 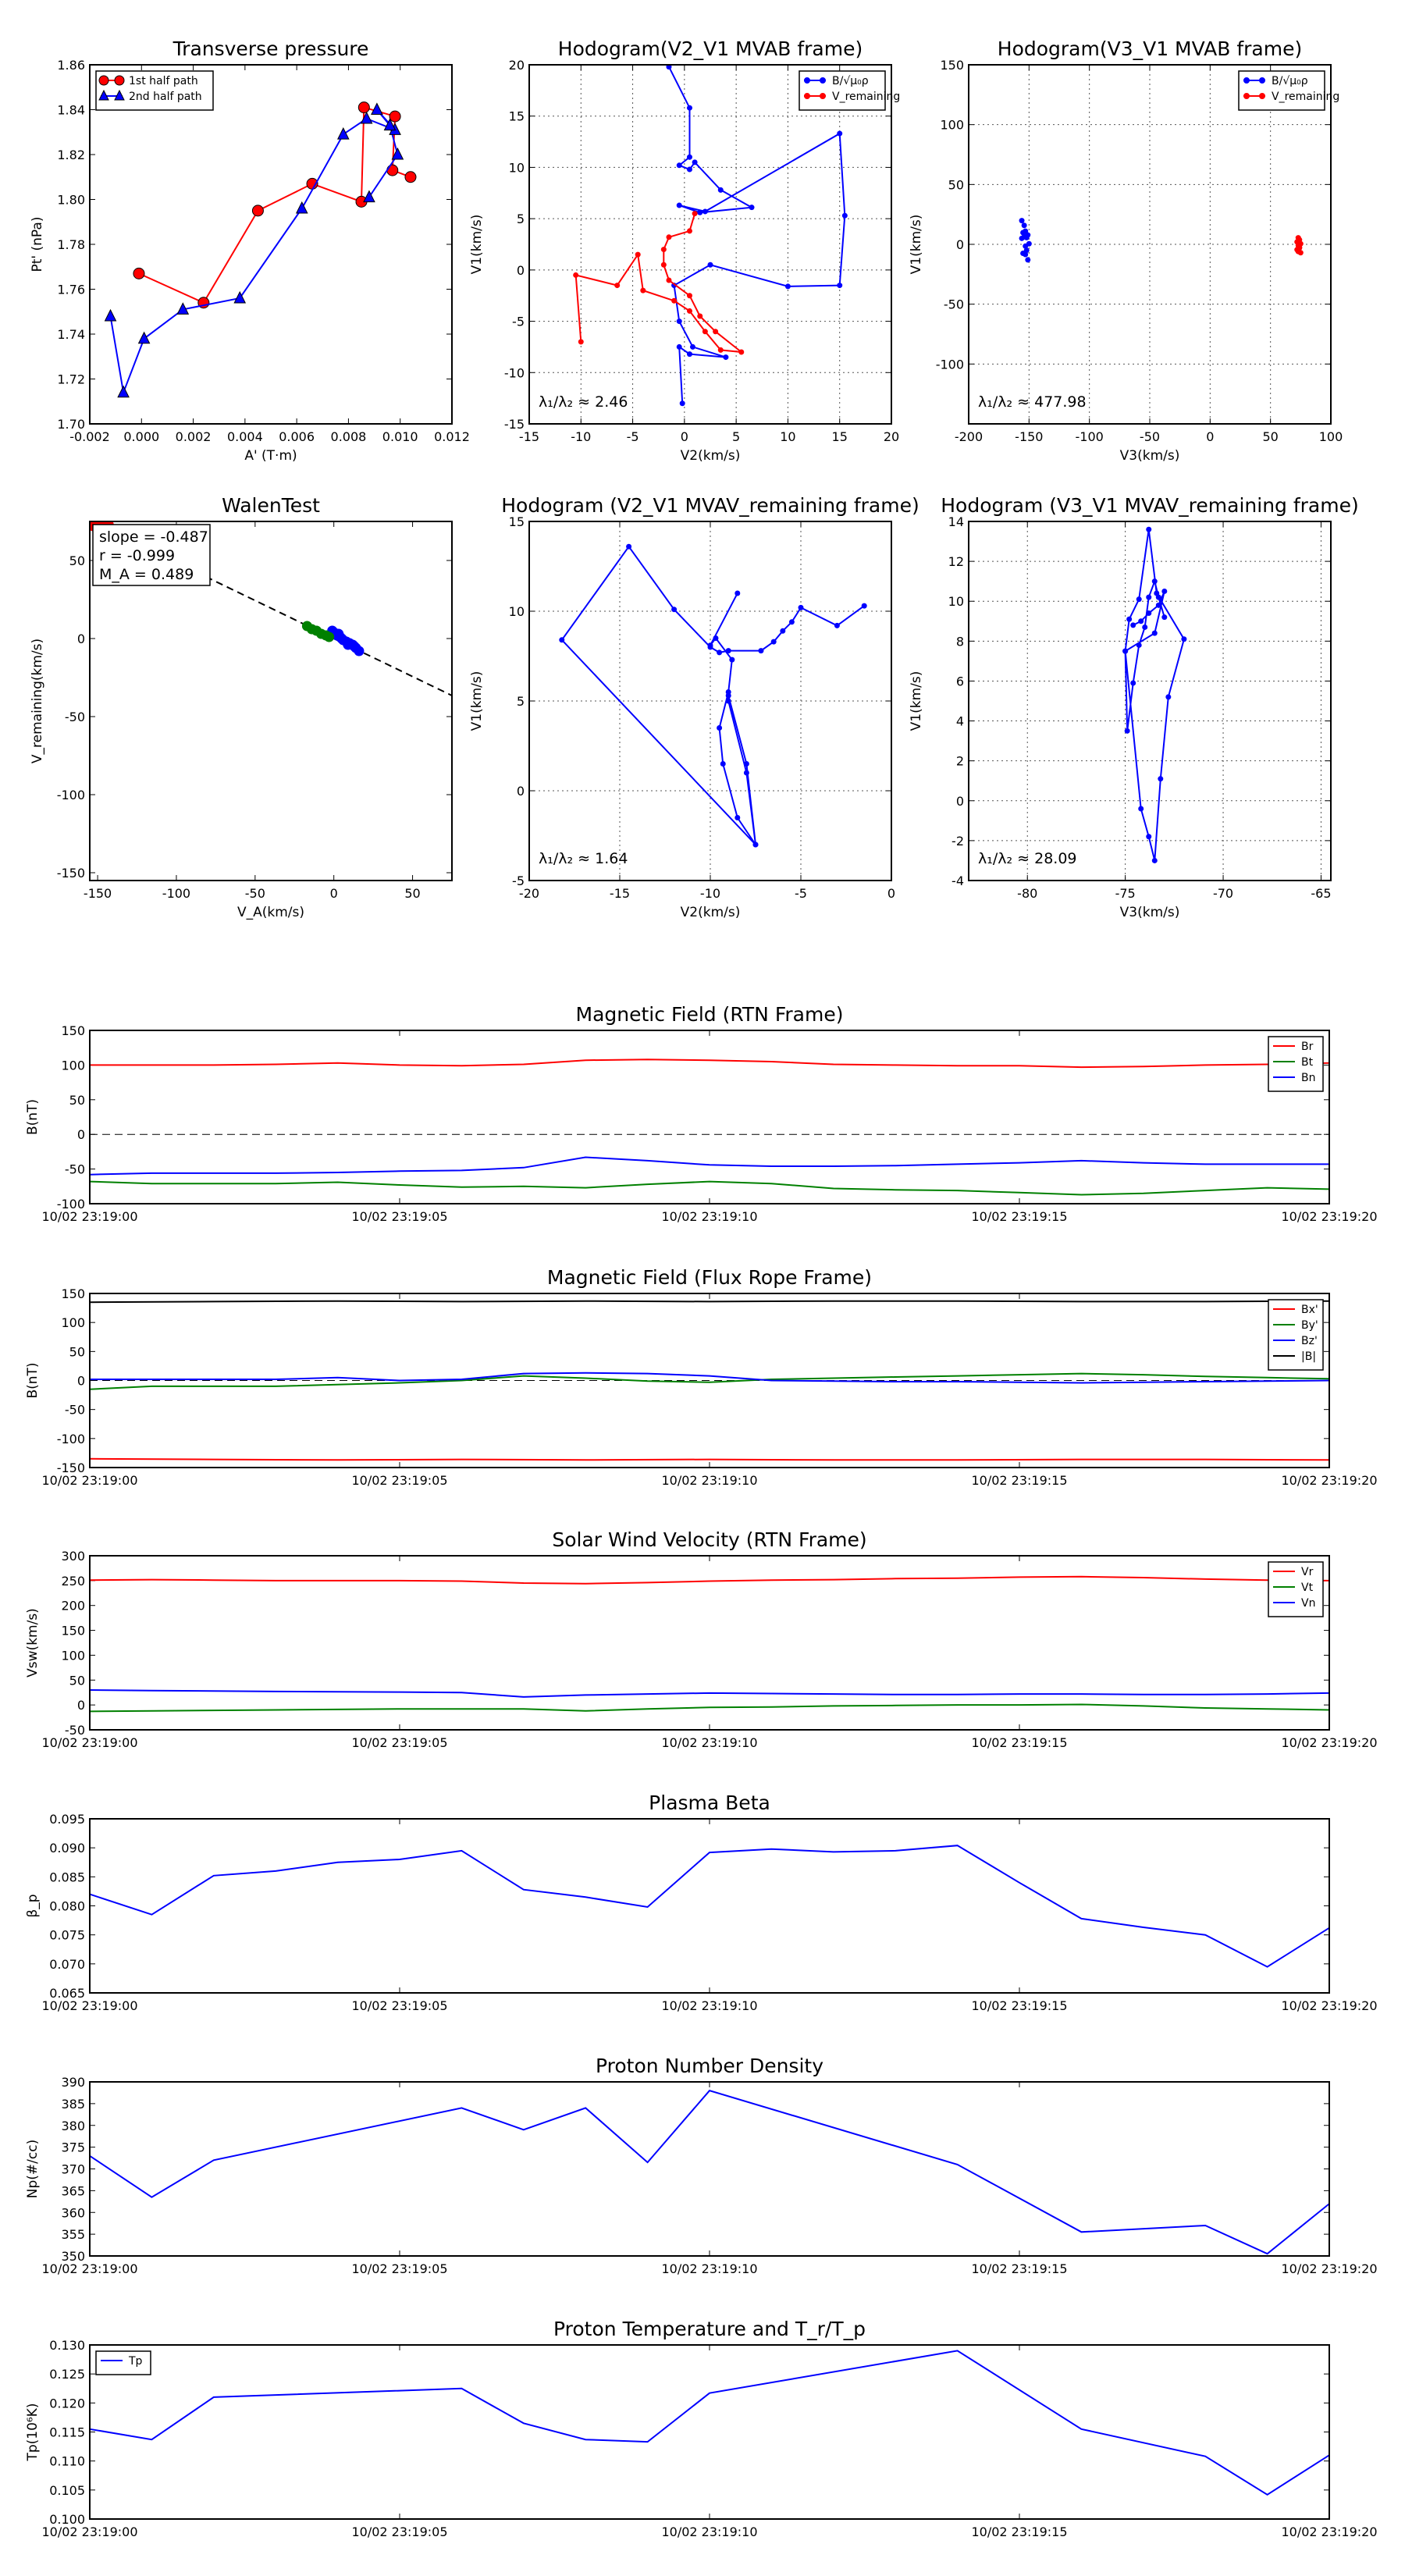 I want to click on chart-title: Hodogram (V2_V1 MVAV_remaining frame), so click(x=710, y=505).